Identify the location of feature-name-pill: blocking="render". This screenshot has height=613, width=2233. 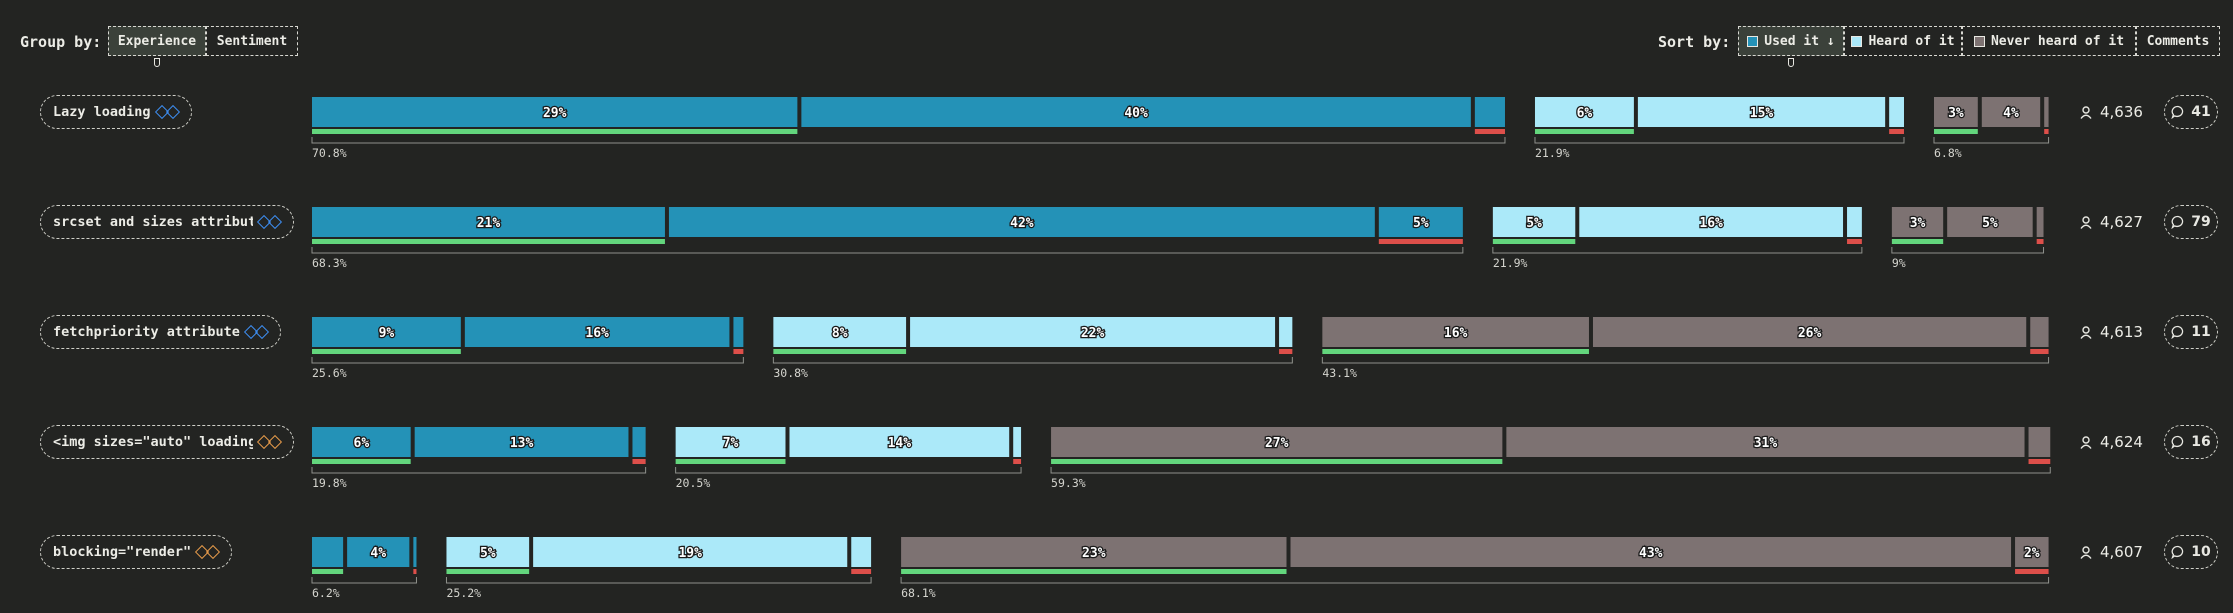
(136, 552).